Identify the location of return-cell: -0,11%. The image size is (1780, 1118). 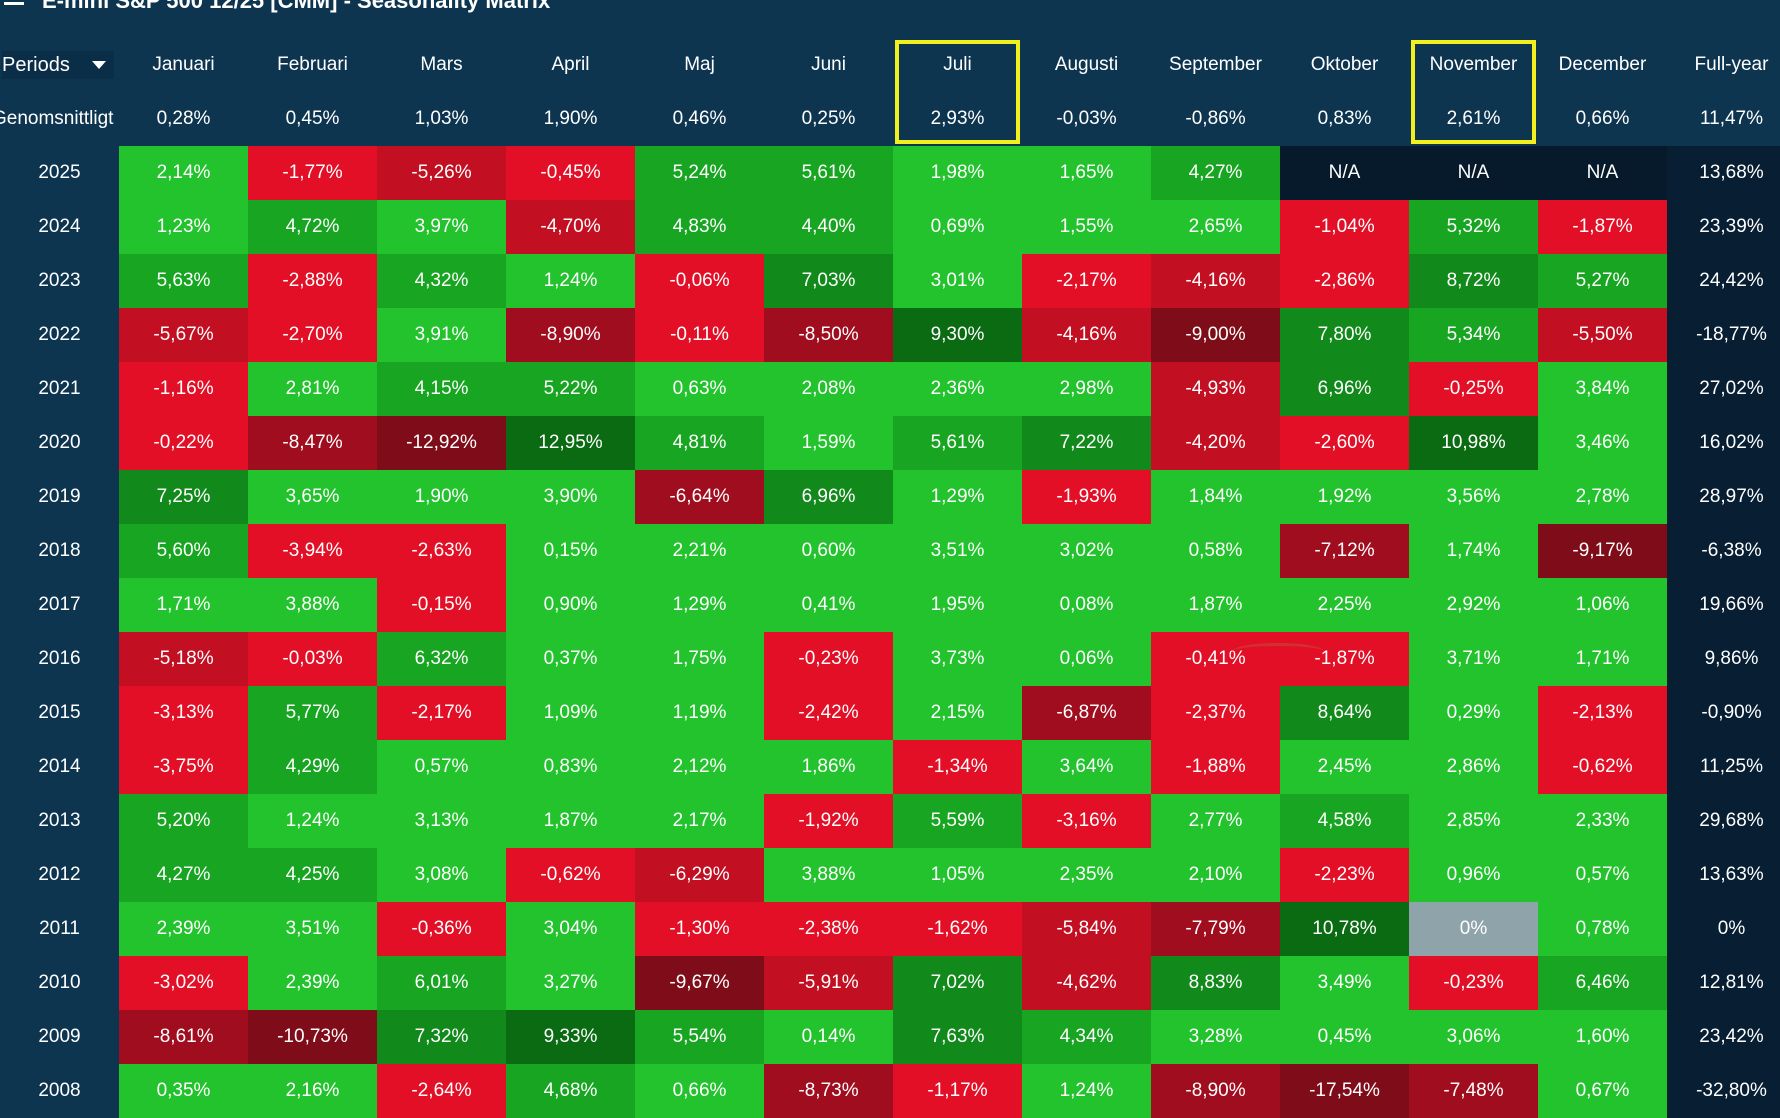
(699, 335).